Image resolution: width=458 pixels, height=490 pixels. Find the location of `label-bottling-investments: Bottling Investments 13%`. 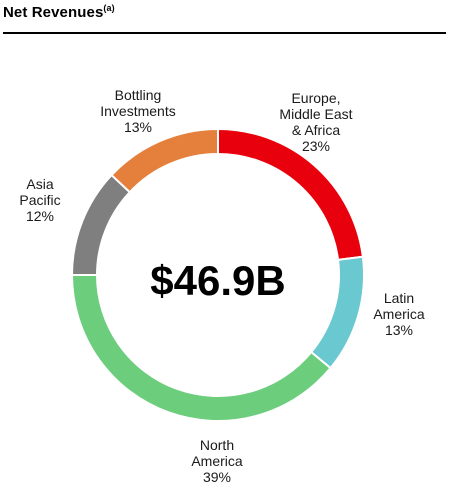

label-bottling-investments: Bottling Investments 13% is located at coordinates (137, 111).